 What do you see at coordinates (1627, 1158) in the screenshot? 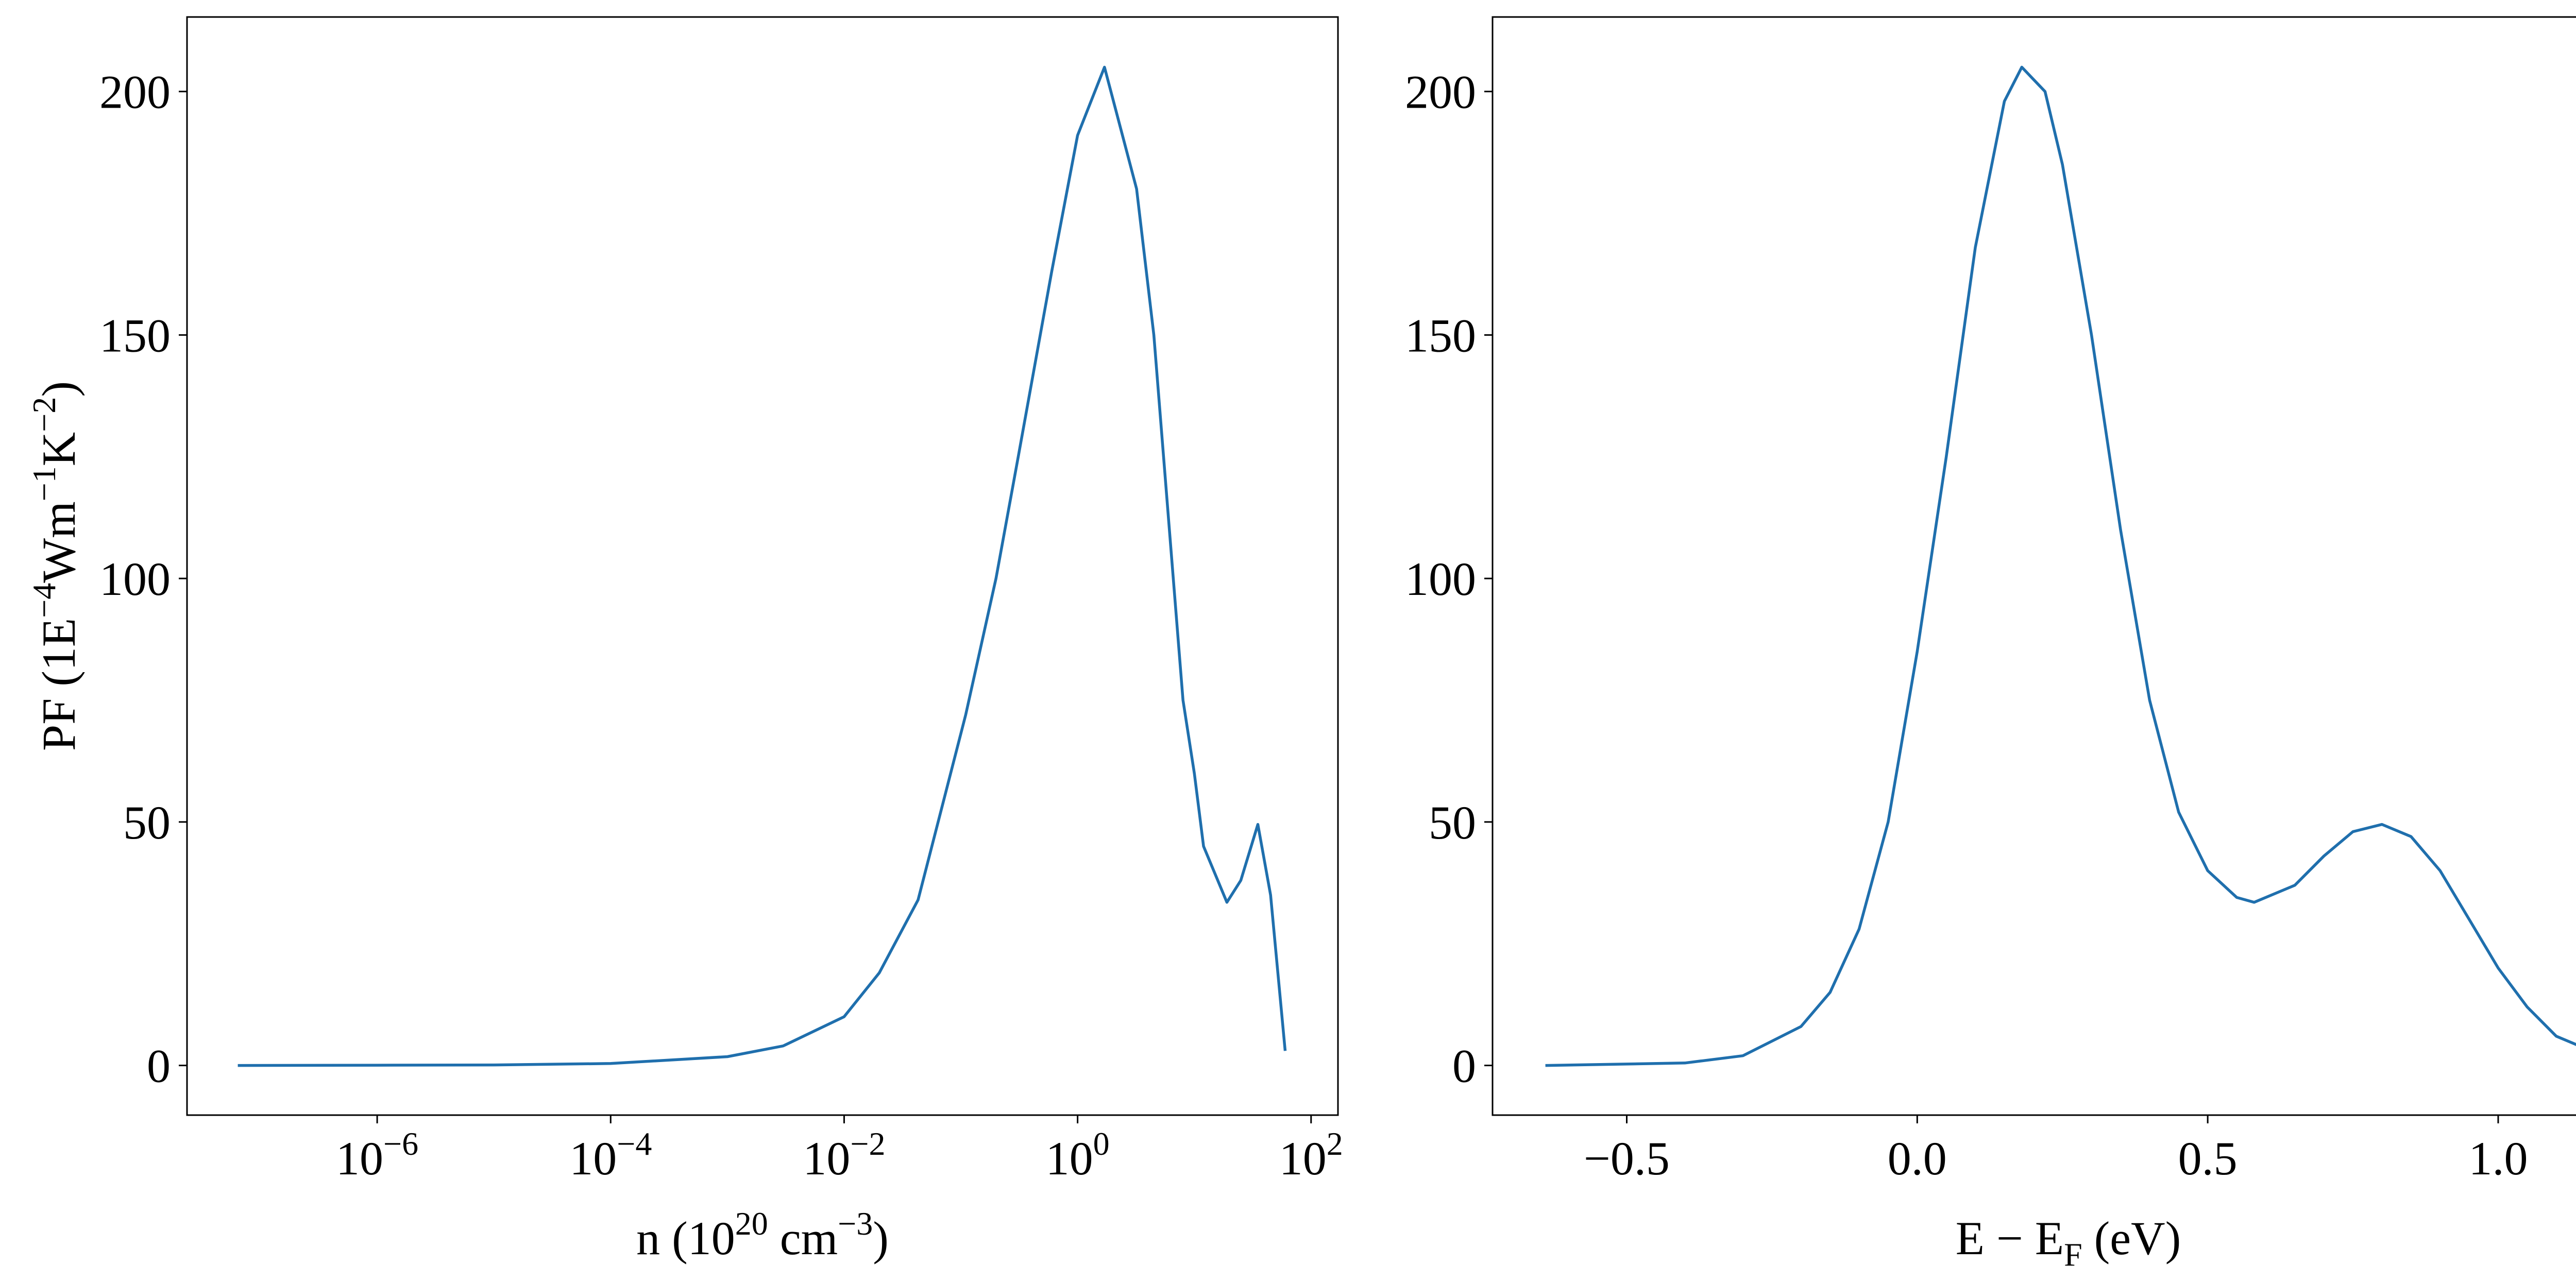
I see `x-tick-label: −0.5` at bounding box center [1627, 1158].